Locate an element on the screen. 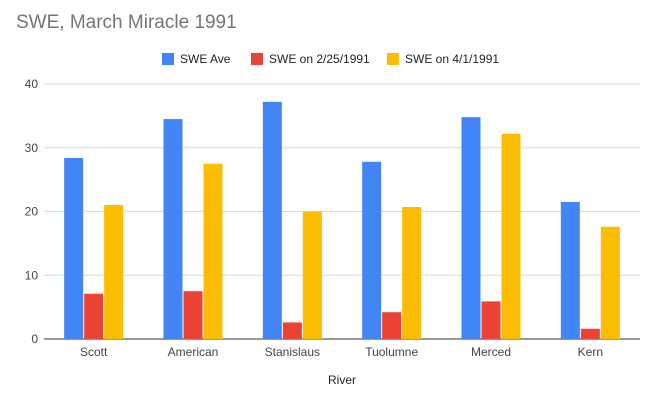  y-axis-ticks: 0 10 20 30 40 is located at coordinates (32, 211).